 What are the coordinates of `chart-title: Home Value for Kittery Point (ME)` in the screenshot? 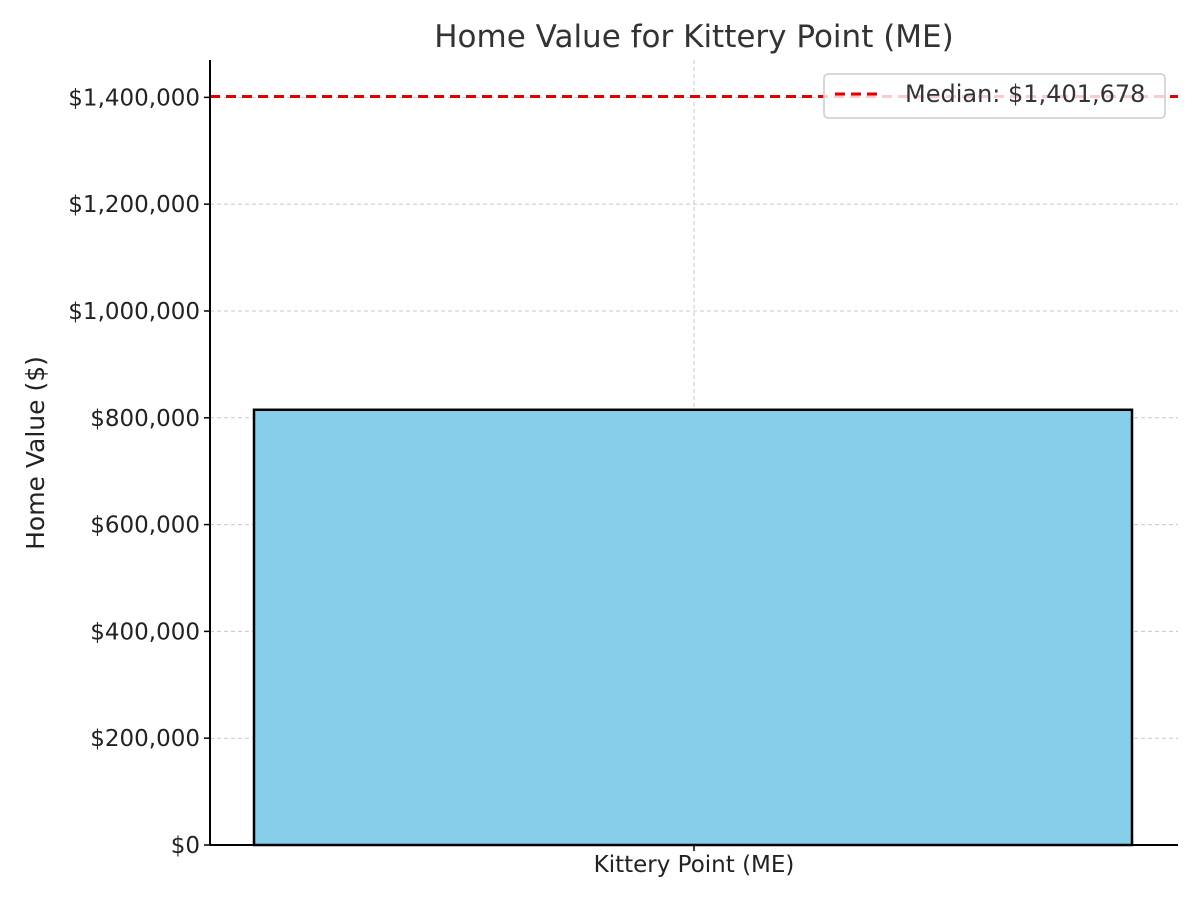 It's located at (693, 37).